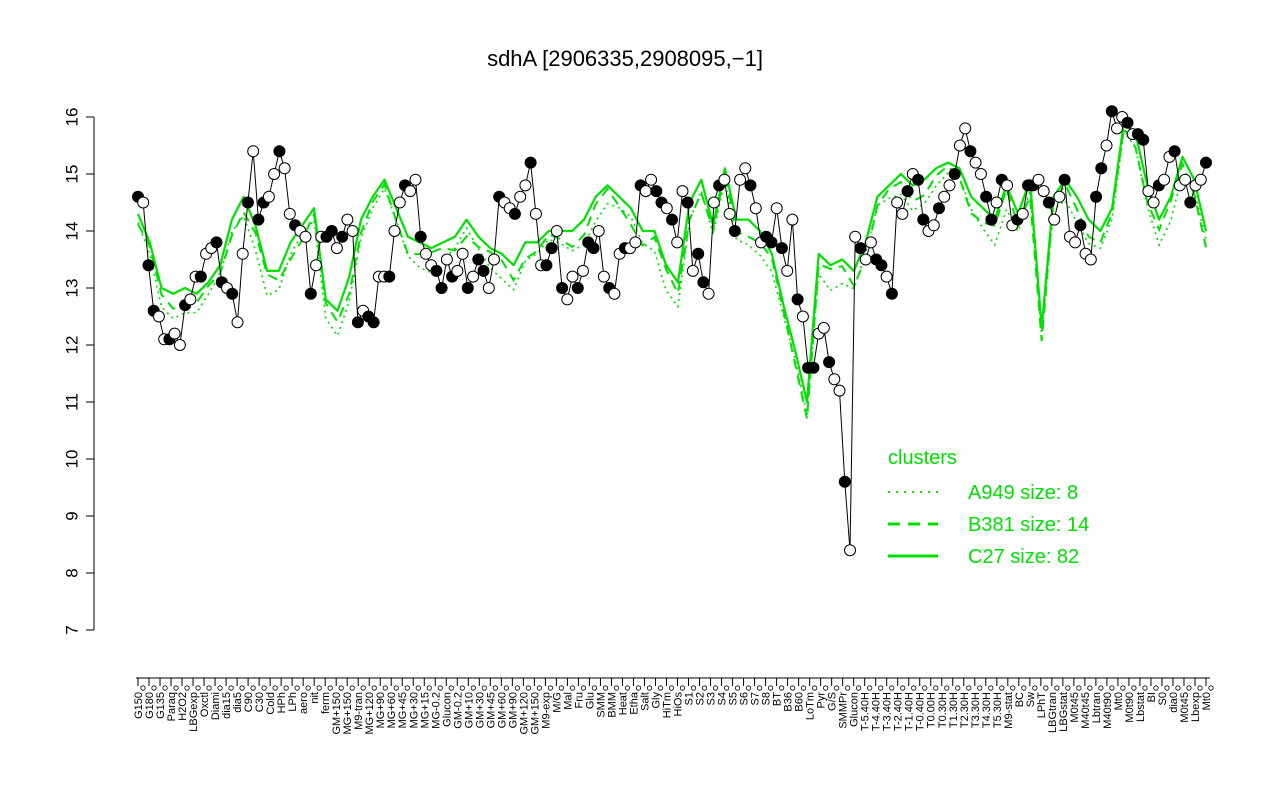  What do you see at coordinates (72, 345) in the screenshot?
I see `y-tick-label: 12` at bounding box center [72, 345].